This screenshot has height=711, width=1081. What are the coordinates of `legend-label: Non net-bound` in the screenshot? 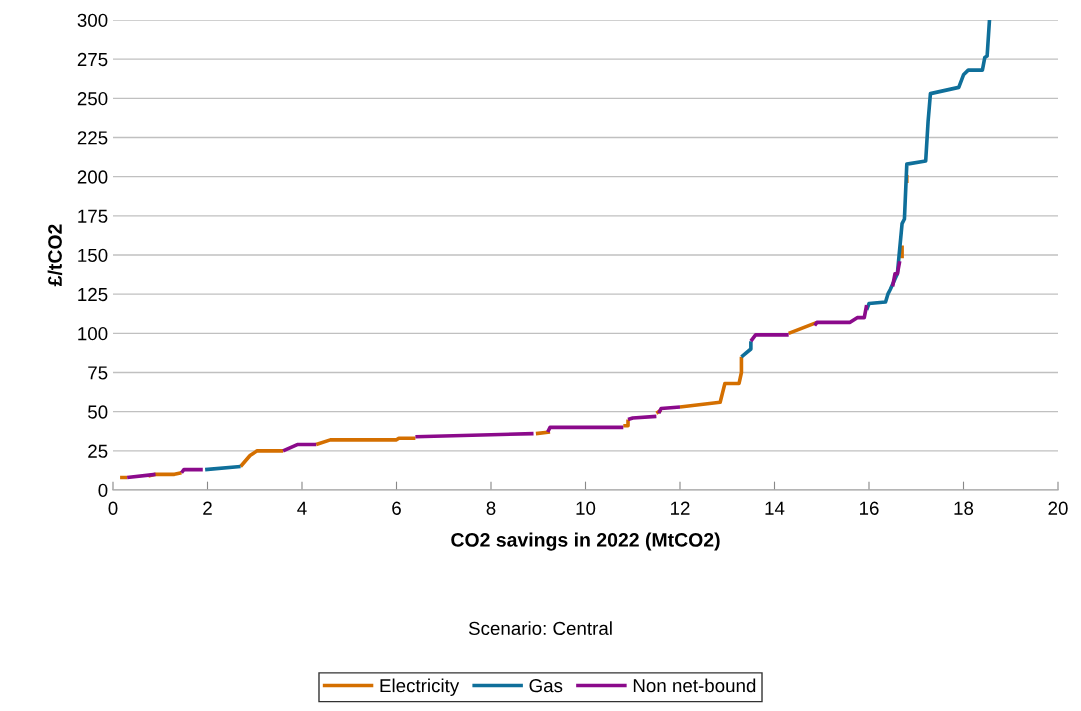 It's located at (694, 685).